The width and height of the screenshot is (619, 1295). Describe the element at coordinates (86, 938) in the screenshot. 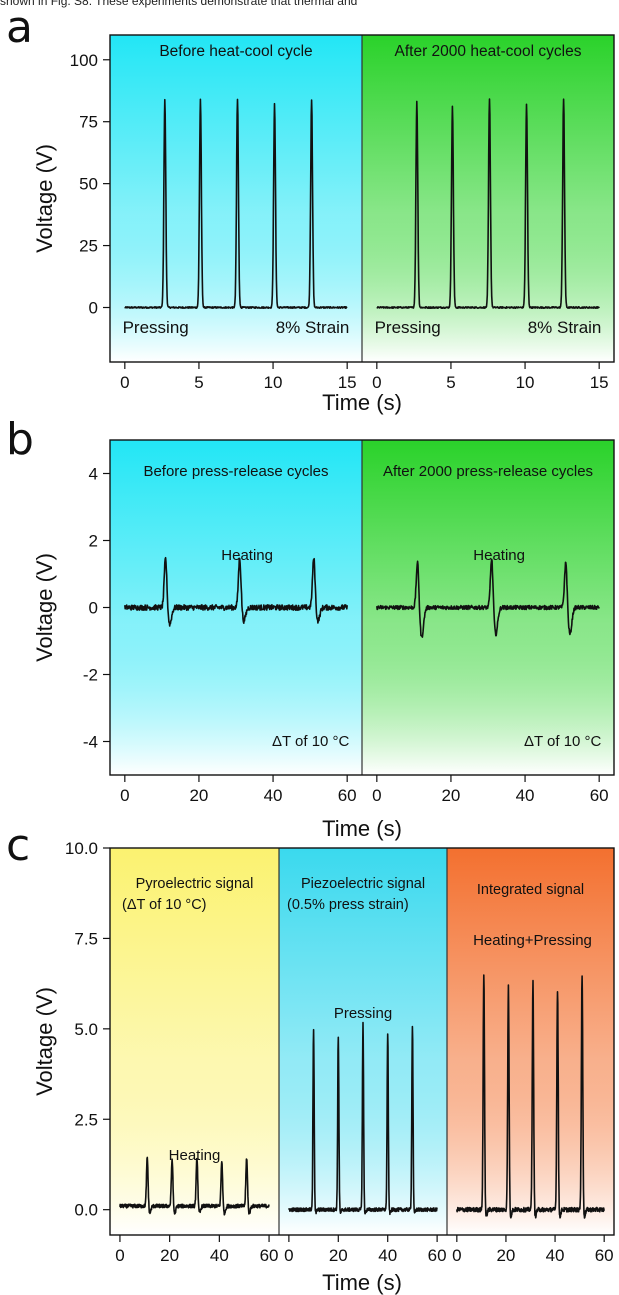

I see `y-tick-label: 7.5` at that location.